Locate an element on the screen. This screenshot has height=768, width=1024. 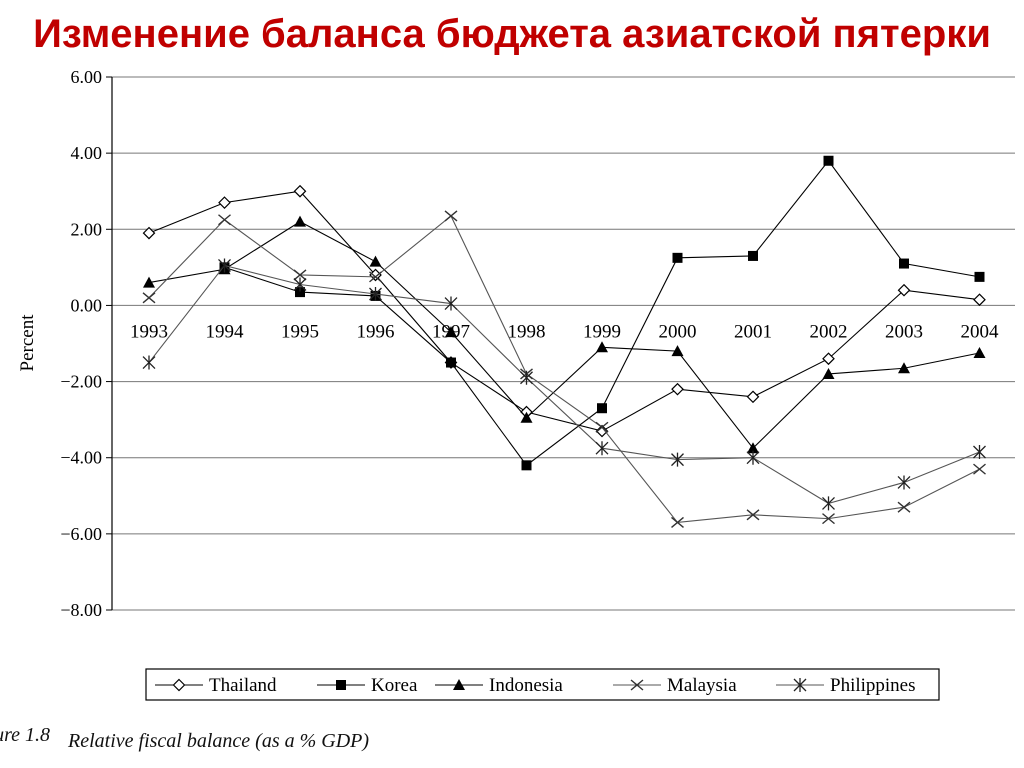
legend-entry: Thailand is located at coordinates (216, 685).